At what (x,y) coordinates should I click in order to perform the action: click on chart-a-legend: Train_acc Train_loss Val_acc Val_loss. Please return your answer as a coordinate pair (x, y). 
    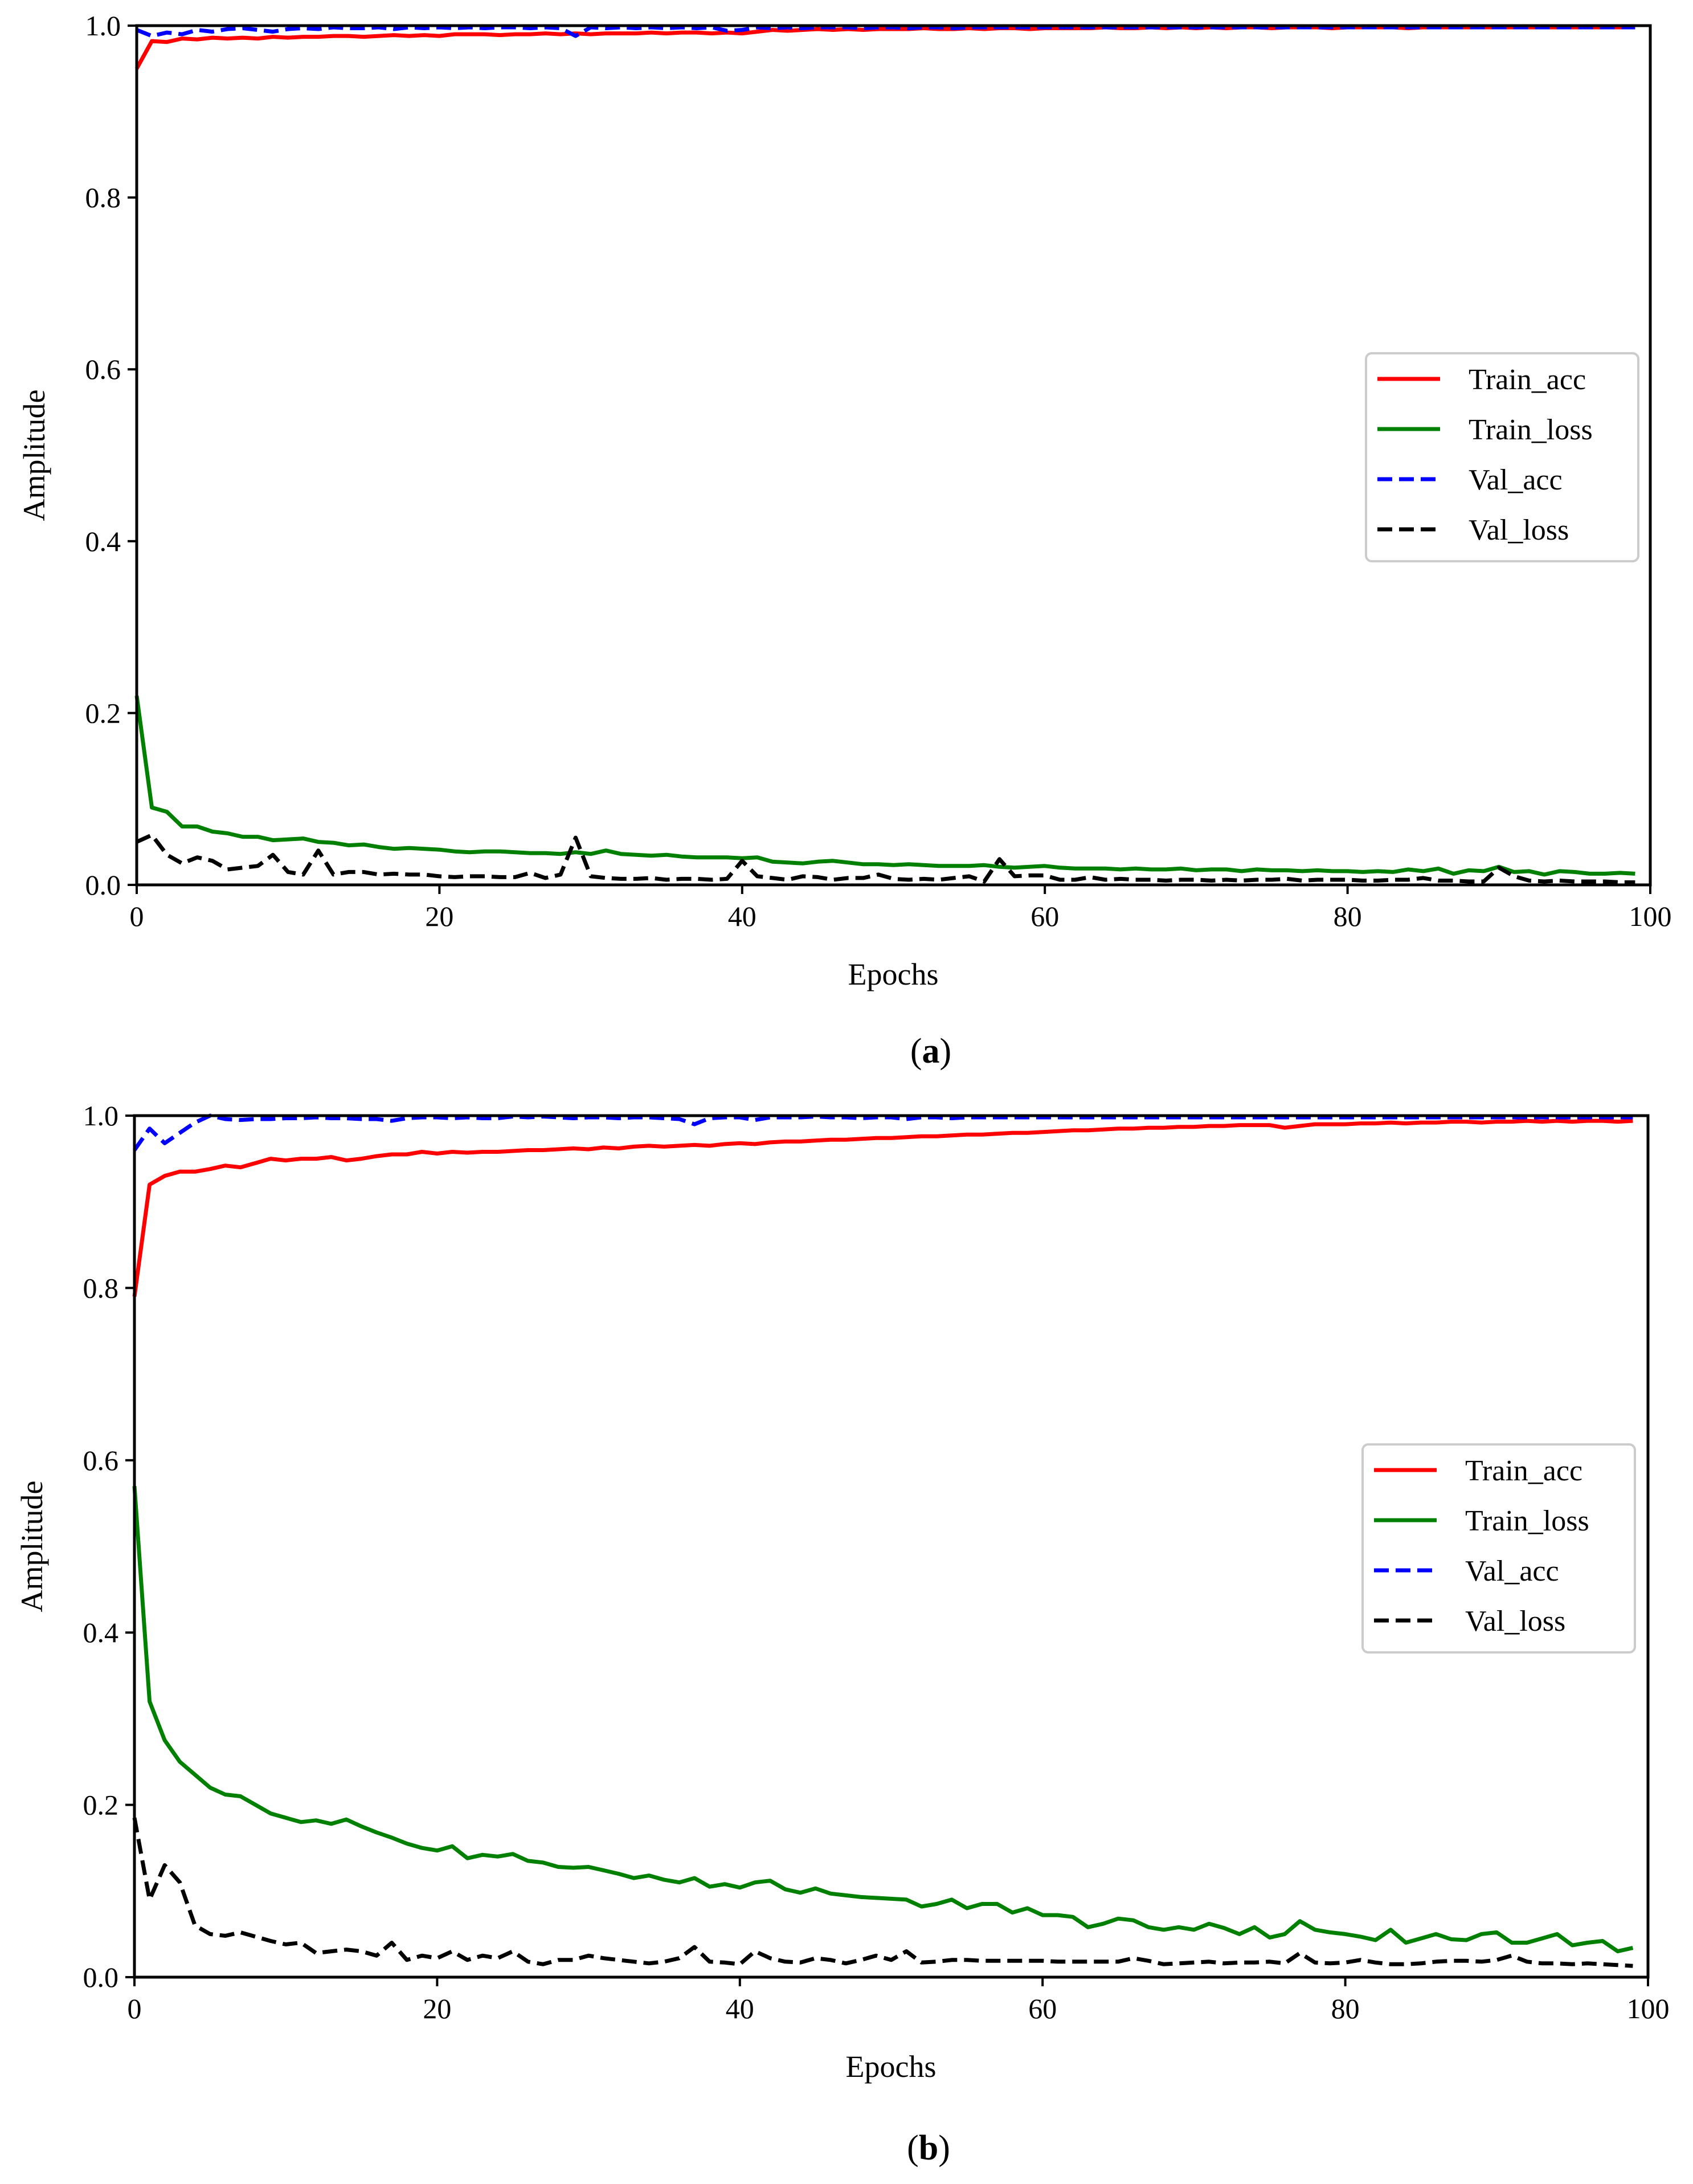
    Looking at the image, I should click on (1502, 457).